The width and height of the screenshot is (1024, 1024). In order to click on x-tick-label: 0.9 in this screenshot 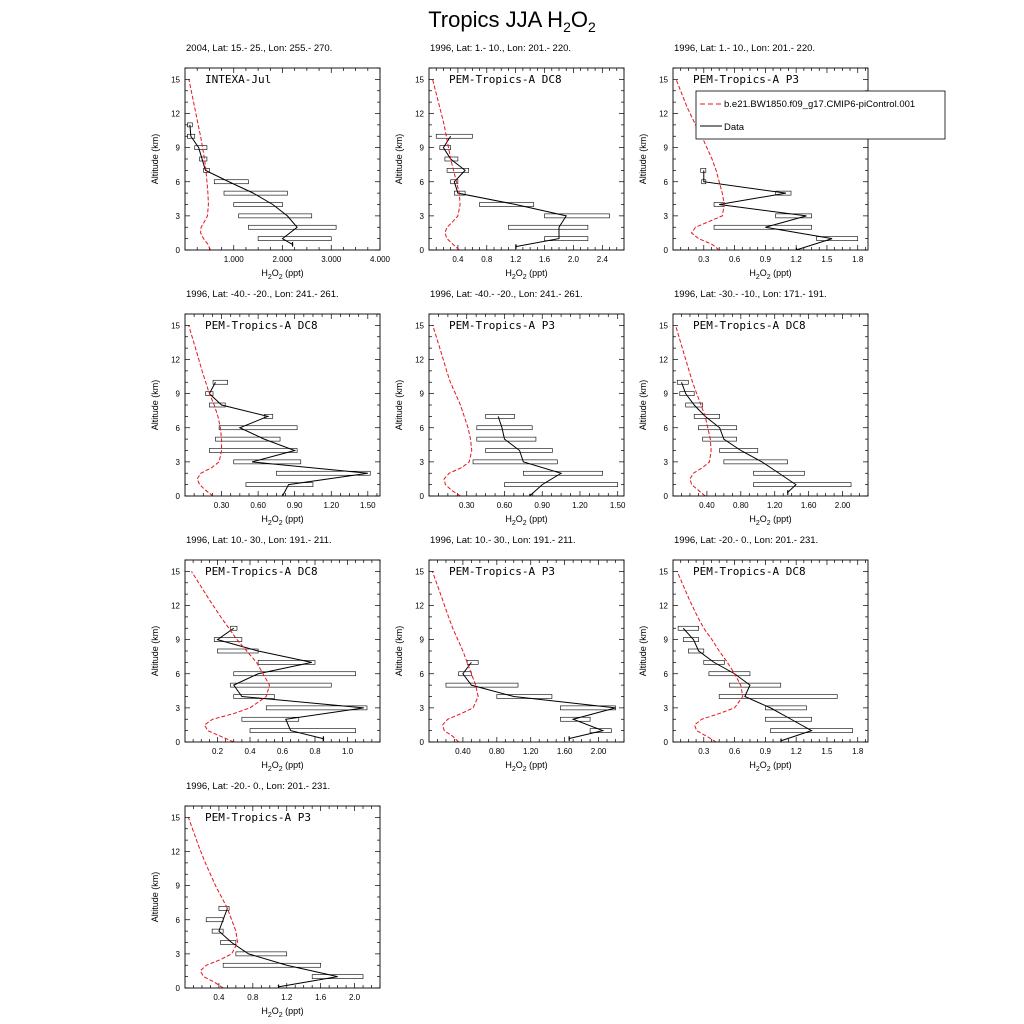, I will do `click(766, 751)`.